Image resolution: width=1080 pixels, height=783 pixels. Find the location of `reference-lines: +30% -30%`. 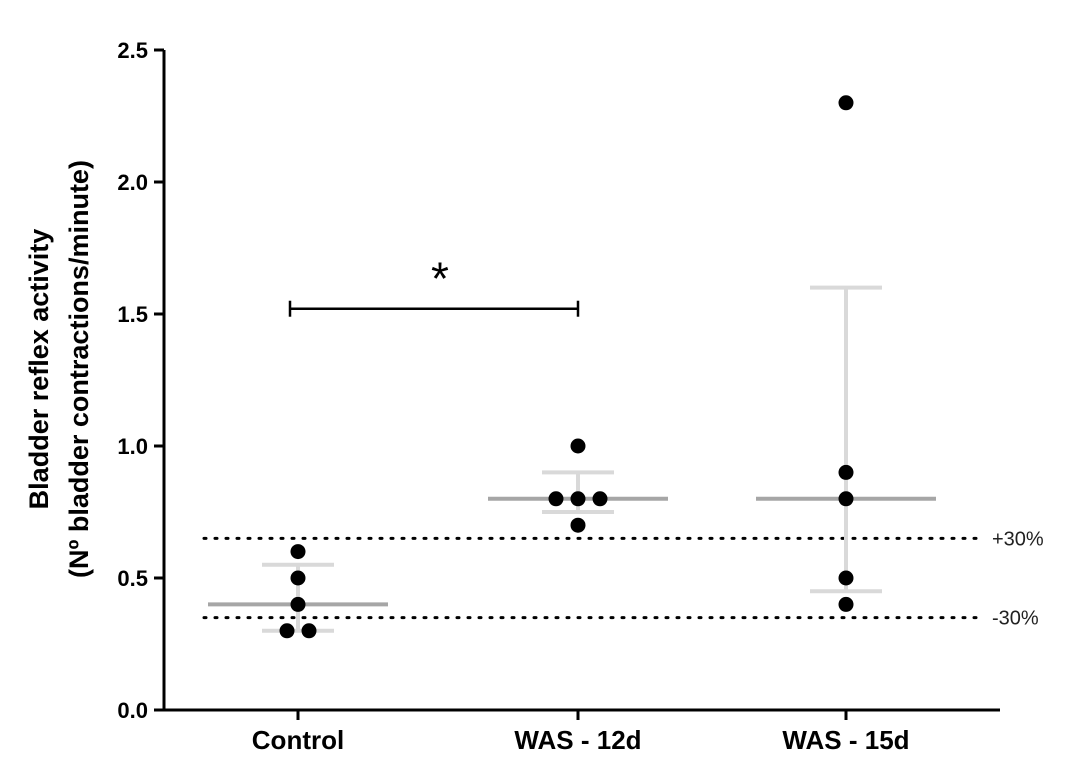

reference-lines: +30% -30% is located at coordinates (623, 579).